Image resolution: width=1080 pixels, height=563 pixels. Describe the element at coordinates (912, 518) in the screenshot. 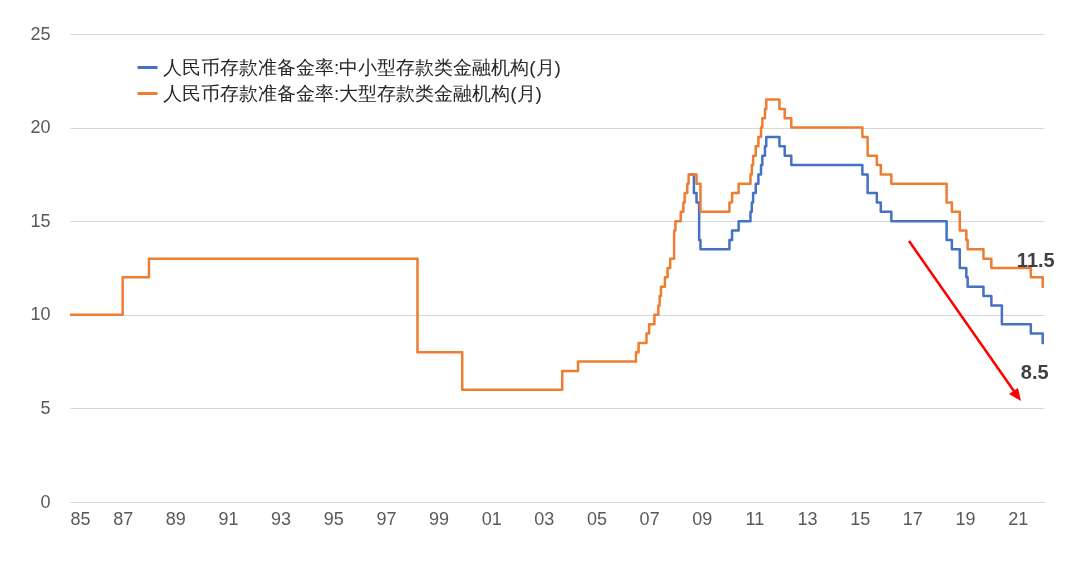

I see `x-tick-label: 17` at that location.